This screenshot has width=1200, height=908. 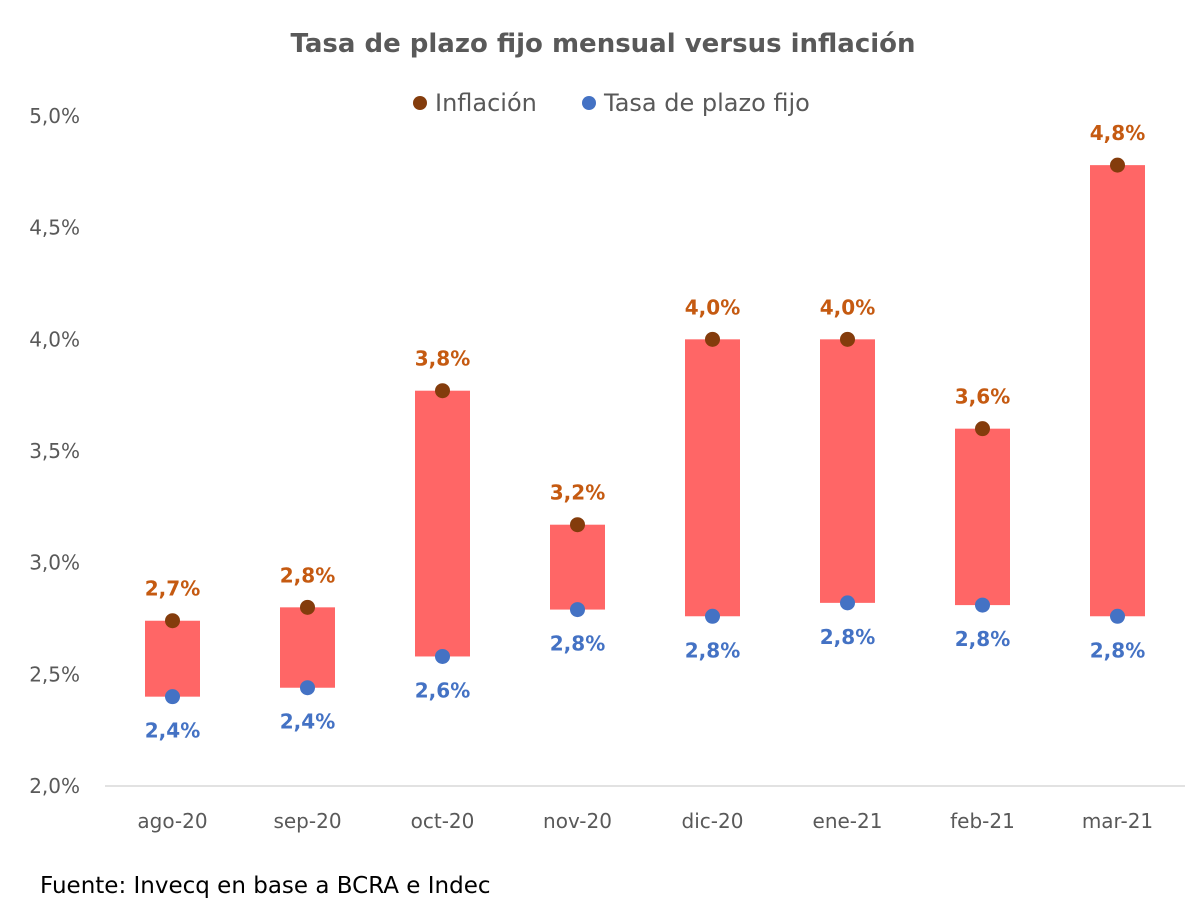 What do you see at coordinates (1117, 133) in the screenshot?
I see `inflacion-data-label: 4,8%` at bounding box center [1117, 133].